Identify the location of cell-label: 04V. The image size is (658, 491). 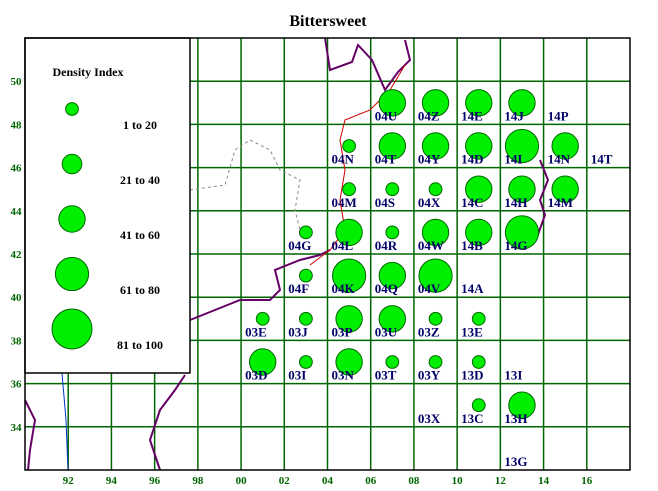
(429, 288).